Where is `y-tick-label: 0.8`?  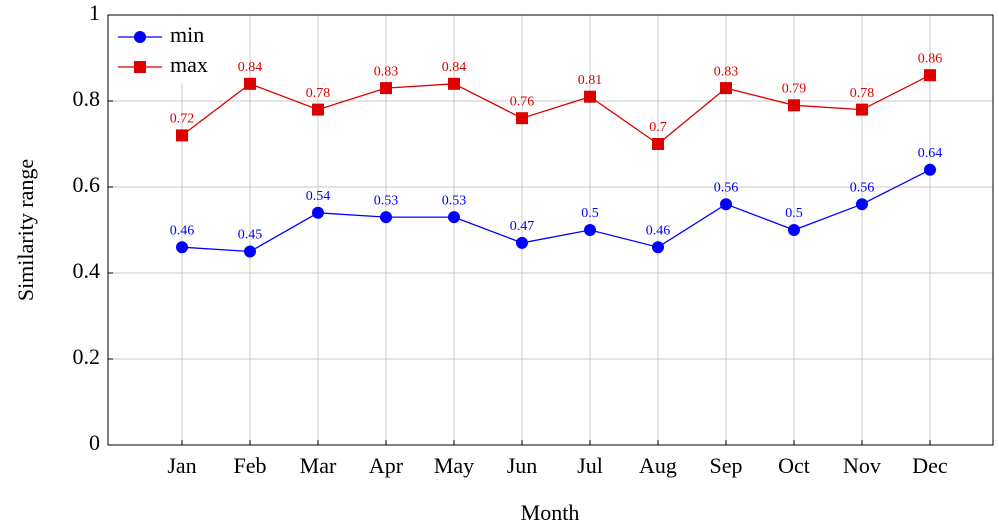 y-tick-label: 0.8 is located at coordinates (87, 98).